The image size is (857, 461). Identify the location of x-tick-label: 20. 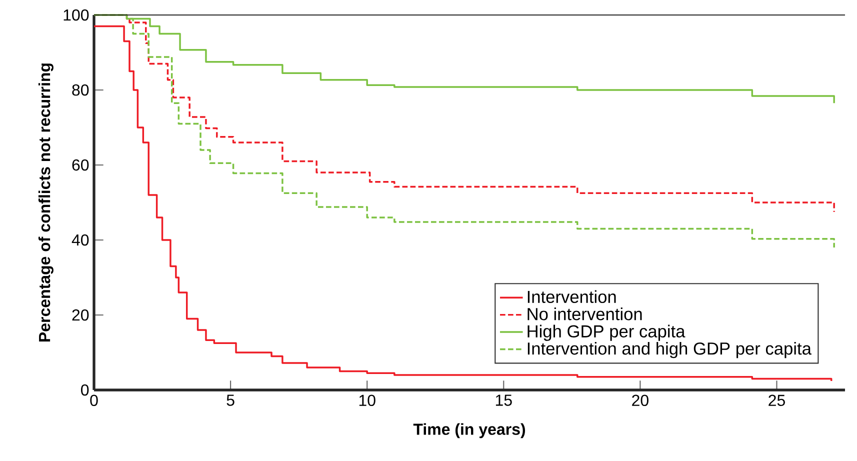
(640, 400).